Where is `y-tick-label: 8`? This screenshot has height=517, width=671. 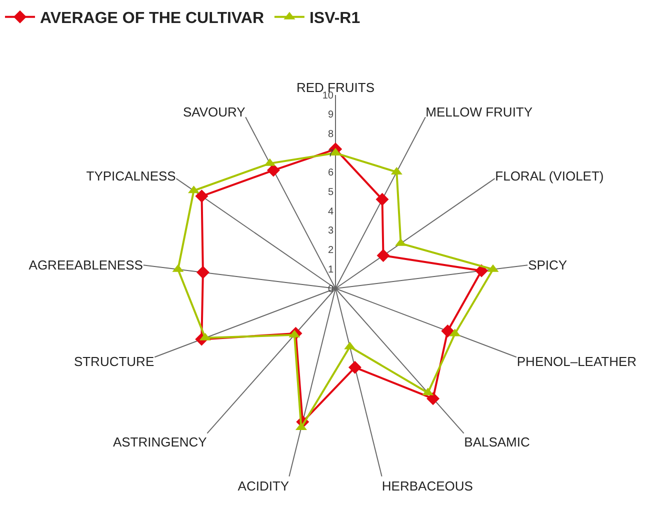 y-tick-label: 8 is located at coordinates (331, 134).